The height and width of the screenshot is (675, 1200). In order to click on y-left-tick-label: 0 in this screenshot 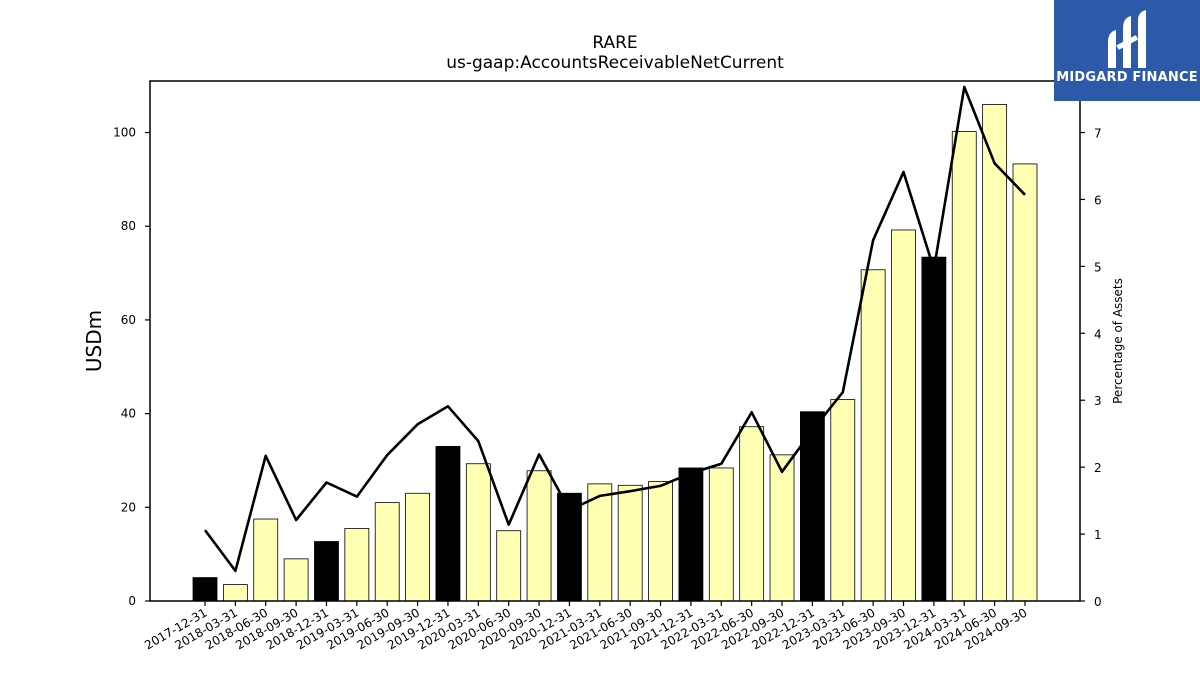, I will do `click(132, 601)`.